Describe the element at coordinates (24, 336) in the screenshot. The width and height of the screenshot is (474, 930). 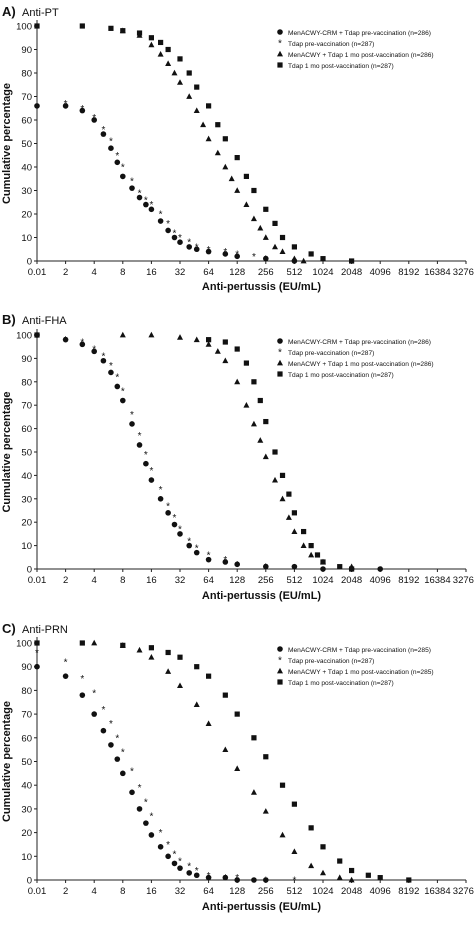
I see `y-tick-label: 100` at that location.